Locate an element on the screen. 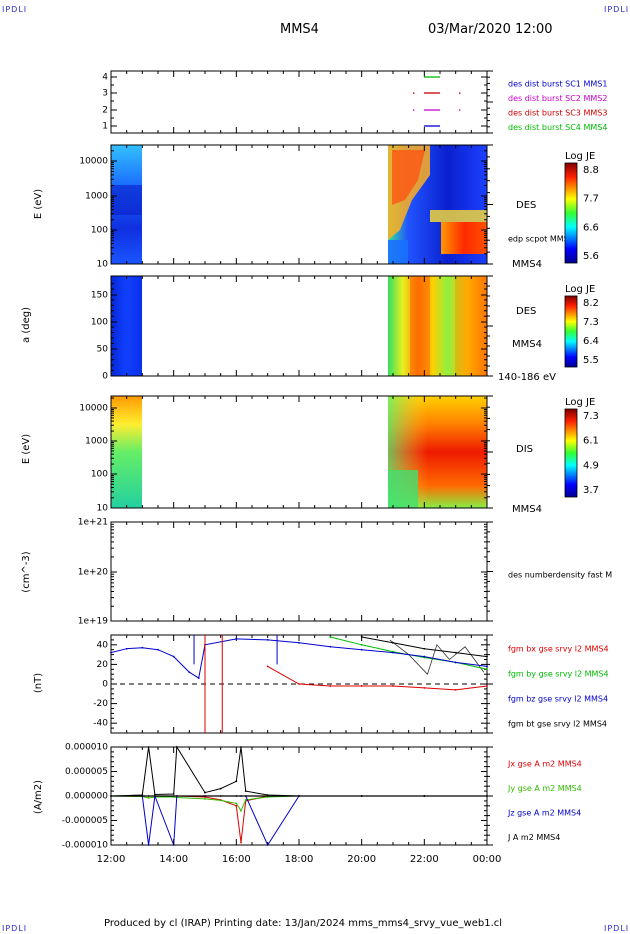 The width and height of the screenshot is (630, 934). y-axis-label: E (eV) is located at coordinates (26, 449).